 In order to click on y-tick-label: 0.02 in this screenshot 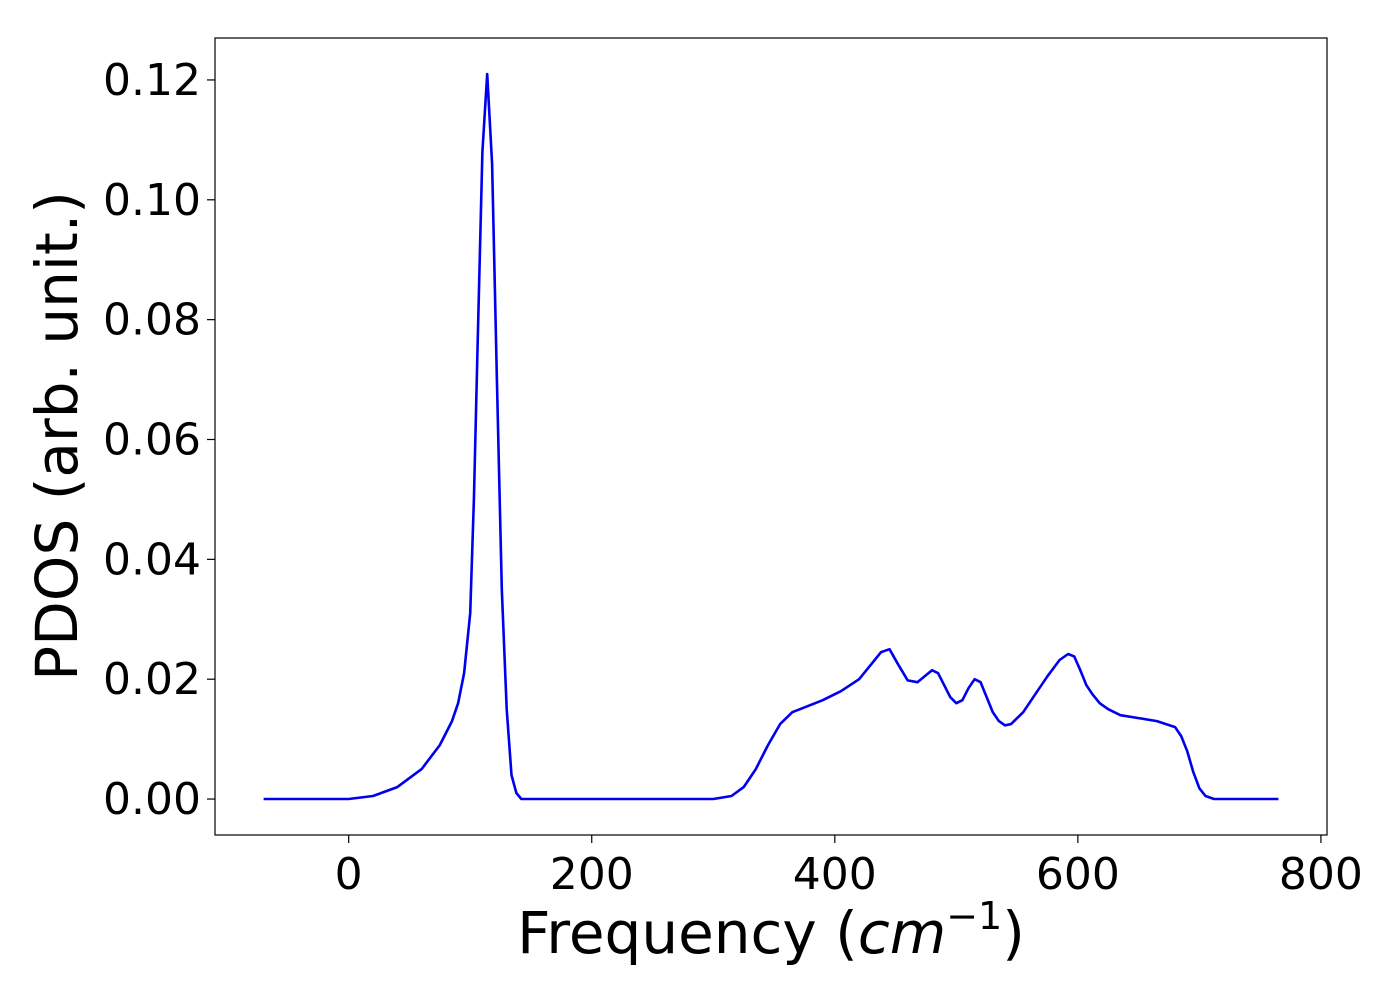, I will do `click(152, 679)`.